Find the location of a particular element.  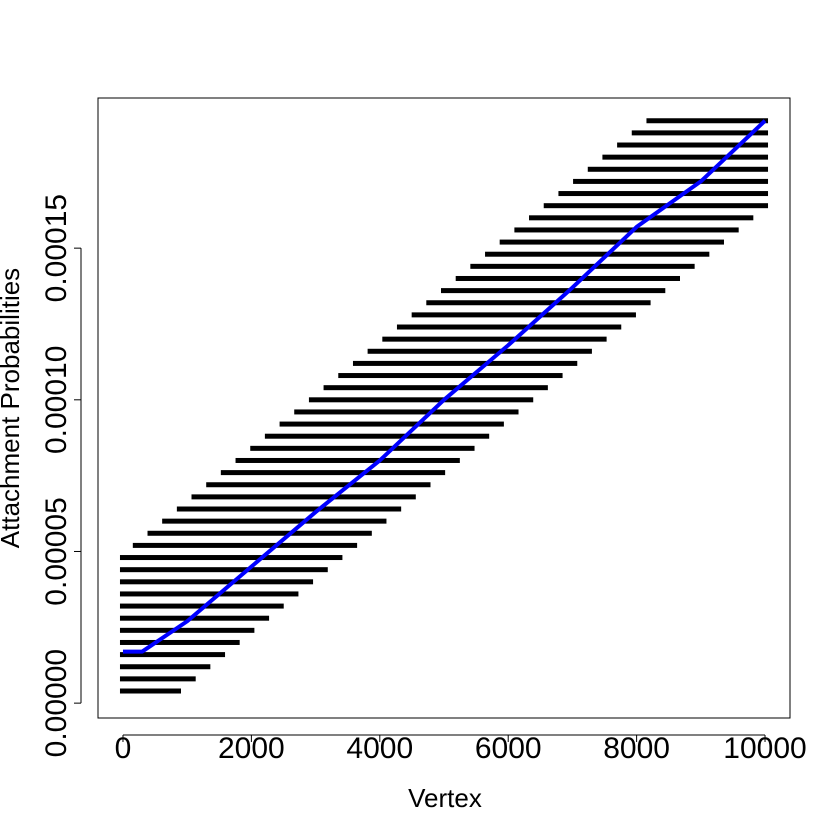

x-tick-label: 8000 is located at coordinates (636, 748).